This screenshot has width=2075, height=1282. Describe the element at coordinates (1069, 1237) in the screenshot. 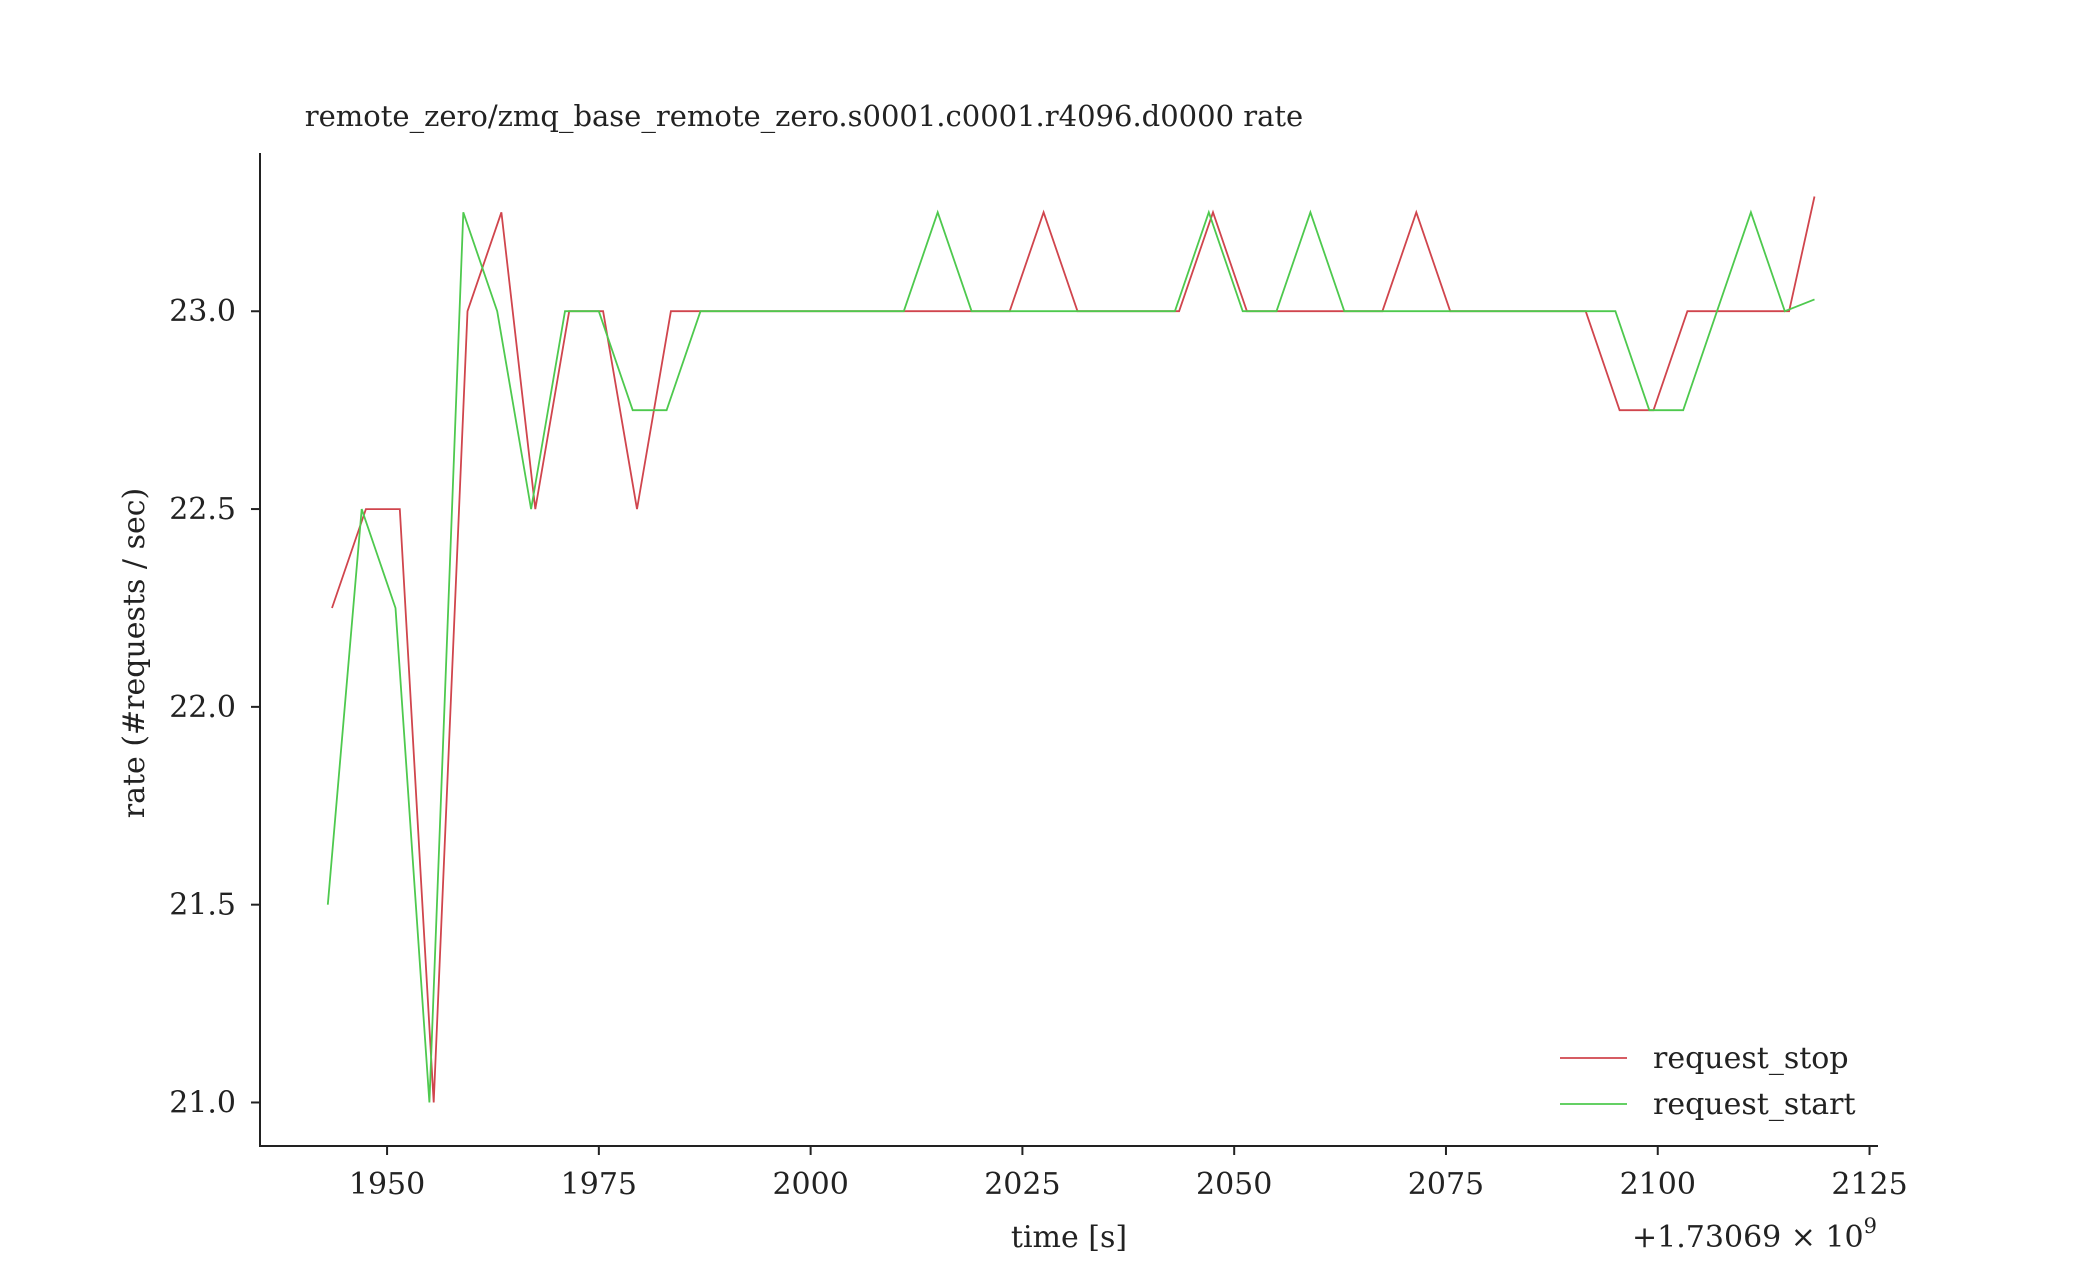

I see `x-axis-label: time [s]` at that location.